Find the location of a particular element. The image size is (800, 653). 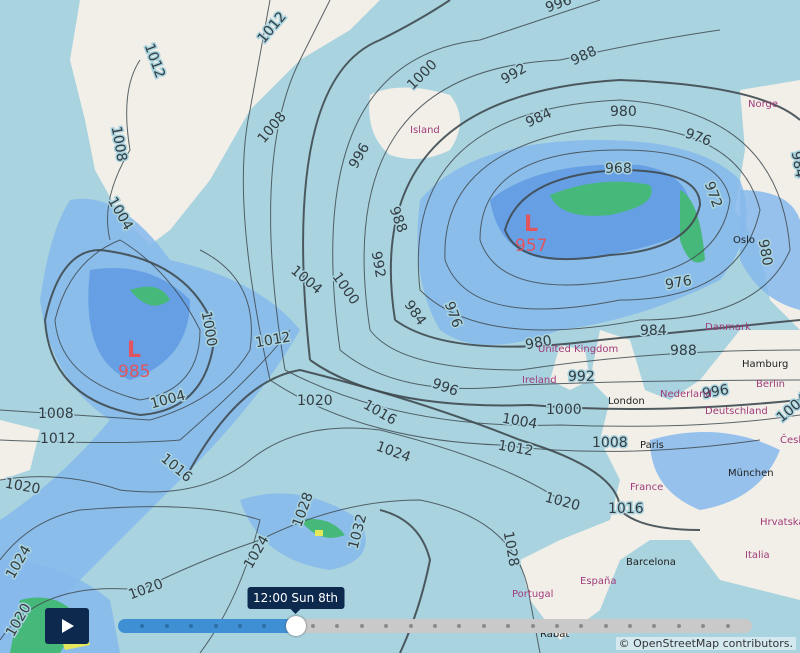

place-label: Italia is located at coordinates (757, 555).